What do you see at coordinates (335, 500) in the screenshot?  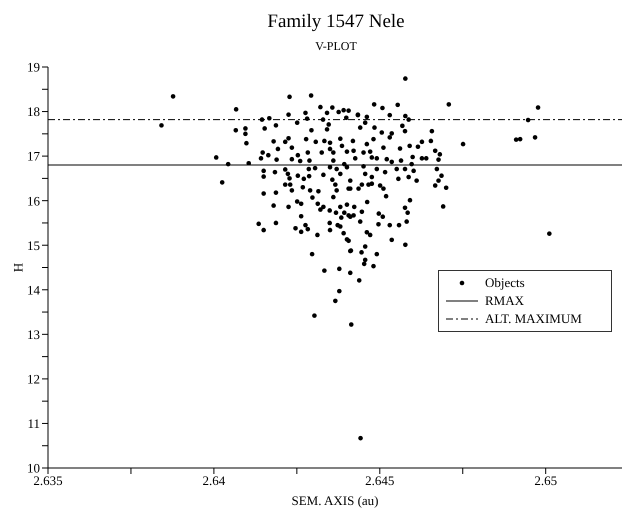 I see `x-axis-title: SEM. AXIS (au)` at bounding box center [335, 500].